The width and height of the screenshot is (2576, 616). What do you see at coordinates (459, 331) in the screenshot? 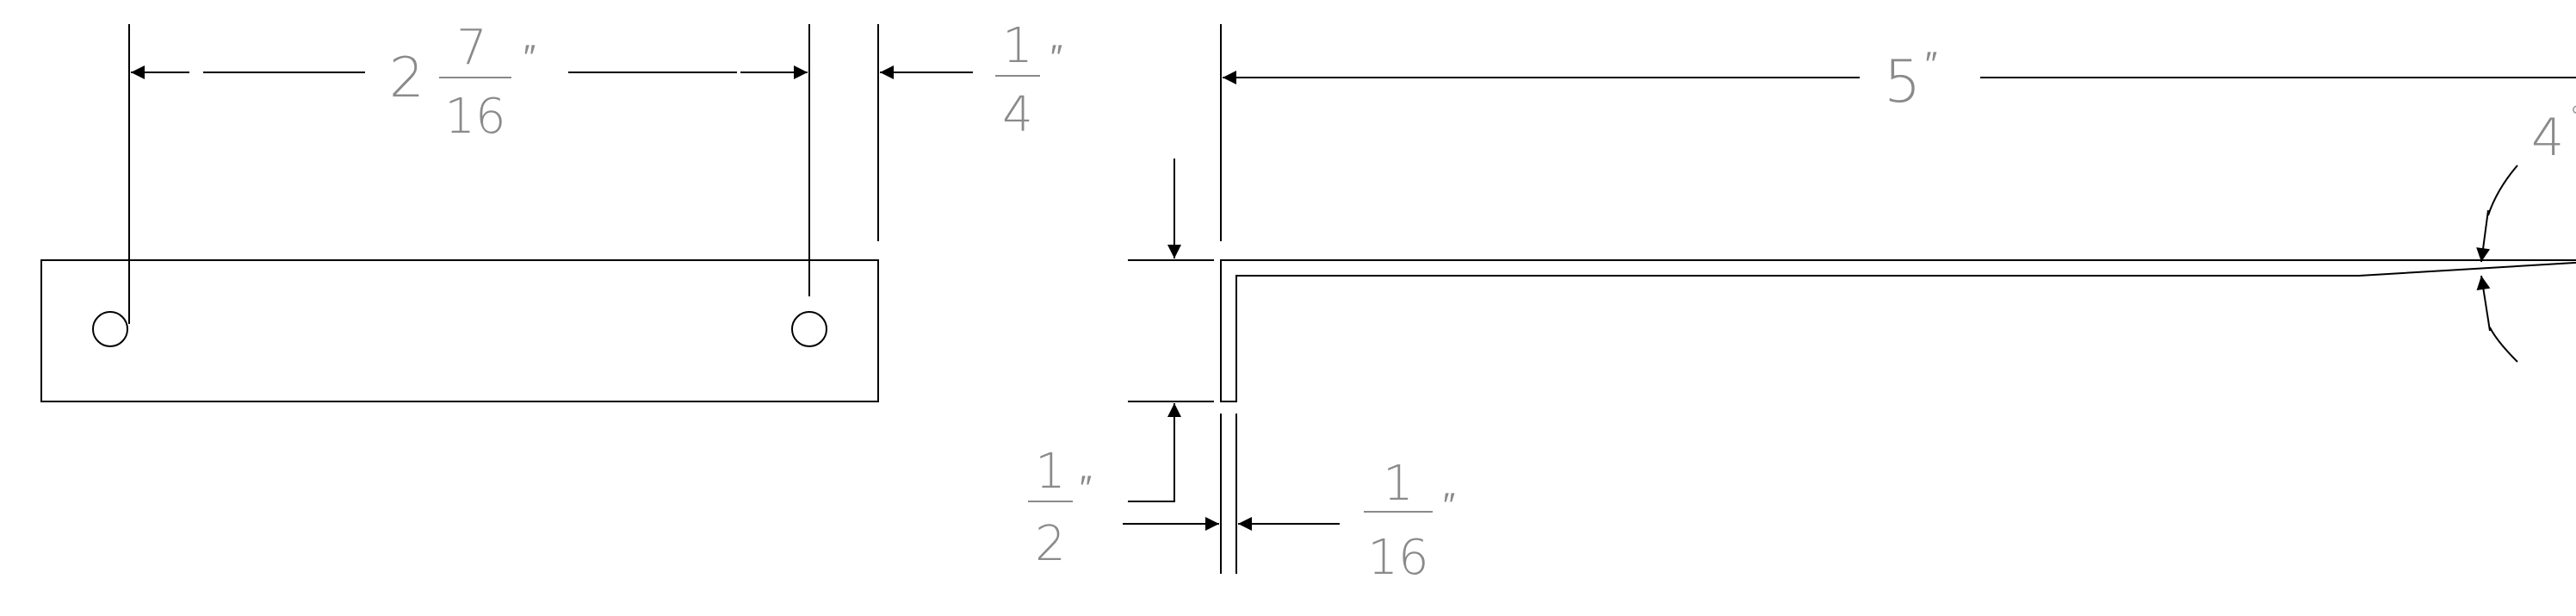
I see `plate-outline` at bounding box center [459, 331].